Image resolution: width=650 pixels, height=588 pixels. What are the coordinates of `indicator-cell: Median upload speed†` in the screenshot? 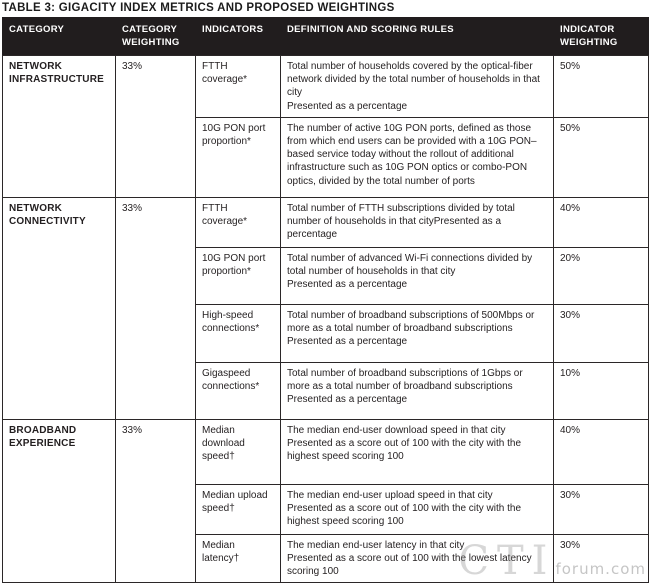 It's located at (238, 509).